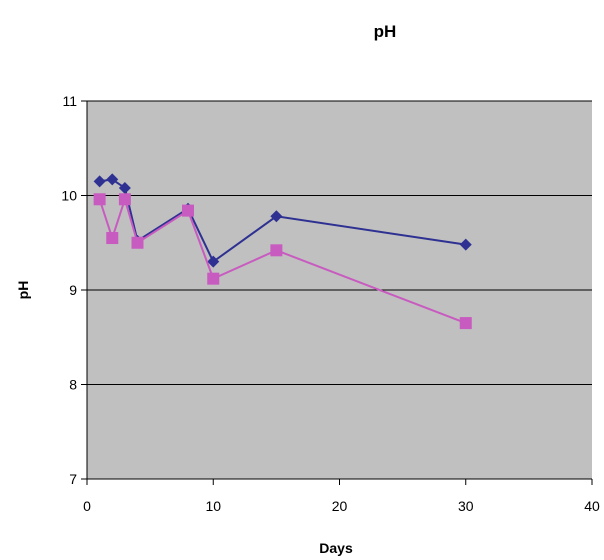 The height and width of the screenshot is (560, 604). Describe the element at coordinates (592, 506) in the screenshot. I see `x-tick-label-40: 40` at that location.